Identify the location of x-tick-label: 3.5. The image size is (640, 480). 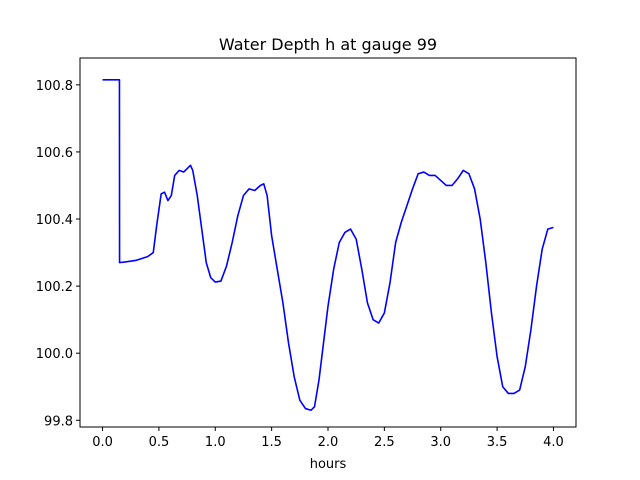
(497, 442).